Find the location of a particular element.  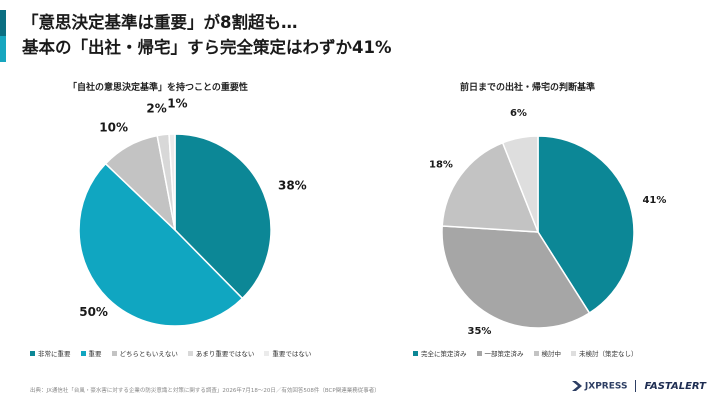

chart-2-legend-item-1: 完全に策定済み is located at coordinates (440, 353).